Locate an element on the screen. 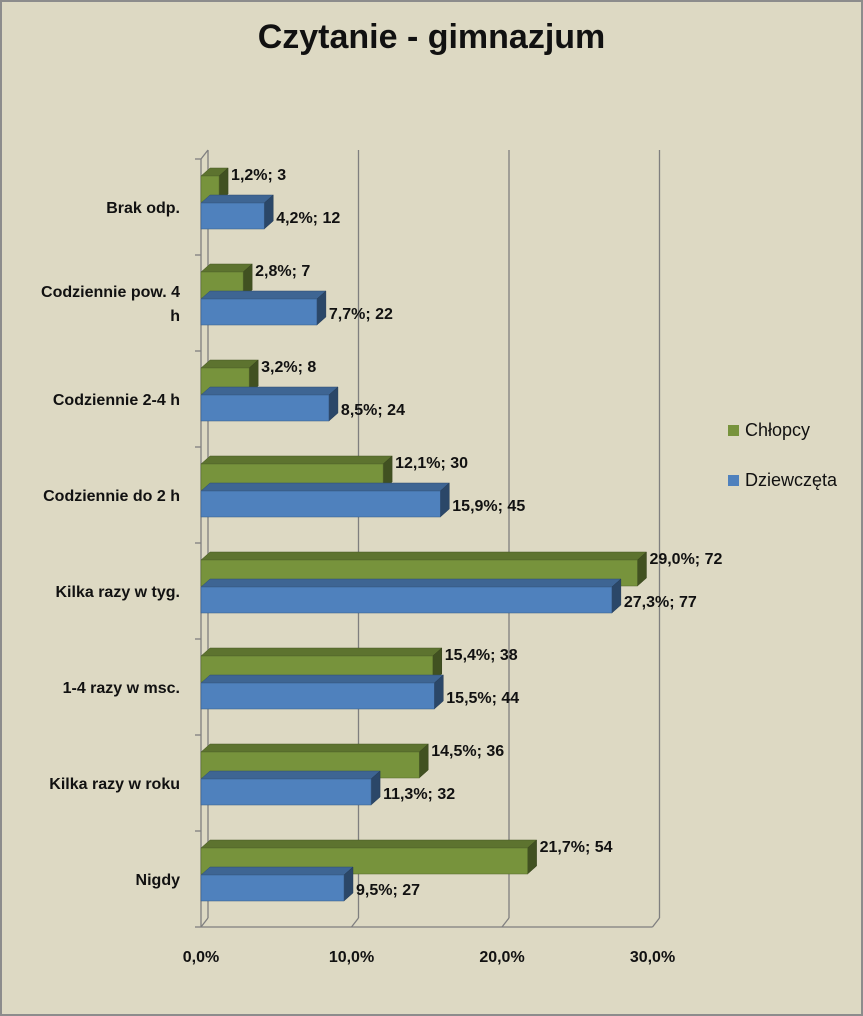 The height and width of the screenshot is (1016, 863). category-label: Codziennie do 2 h is located at coordinates (111, 496).